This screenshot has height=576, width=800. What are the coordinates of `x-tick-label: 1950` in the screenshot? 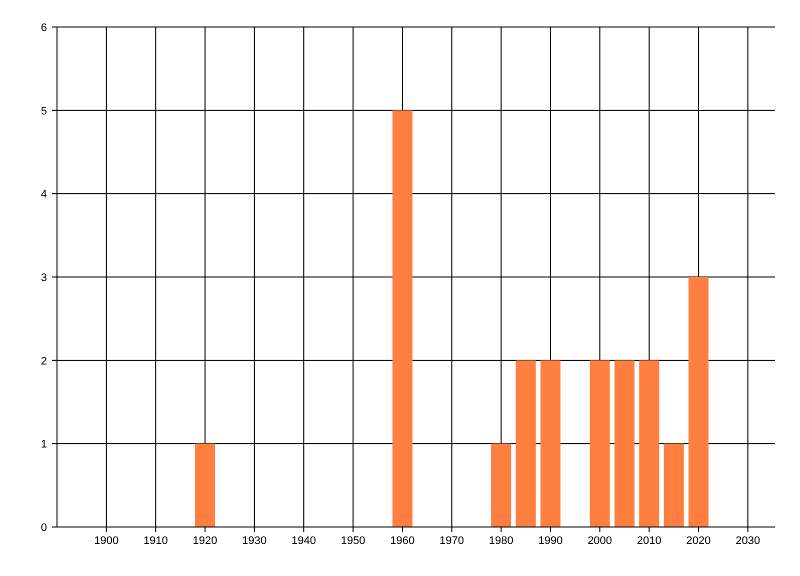 It's located at (353, 541).